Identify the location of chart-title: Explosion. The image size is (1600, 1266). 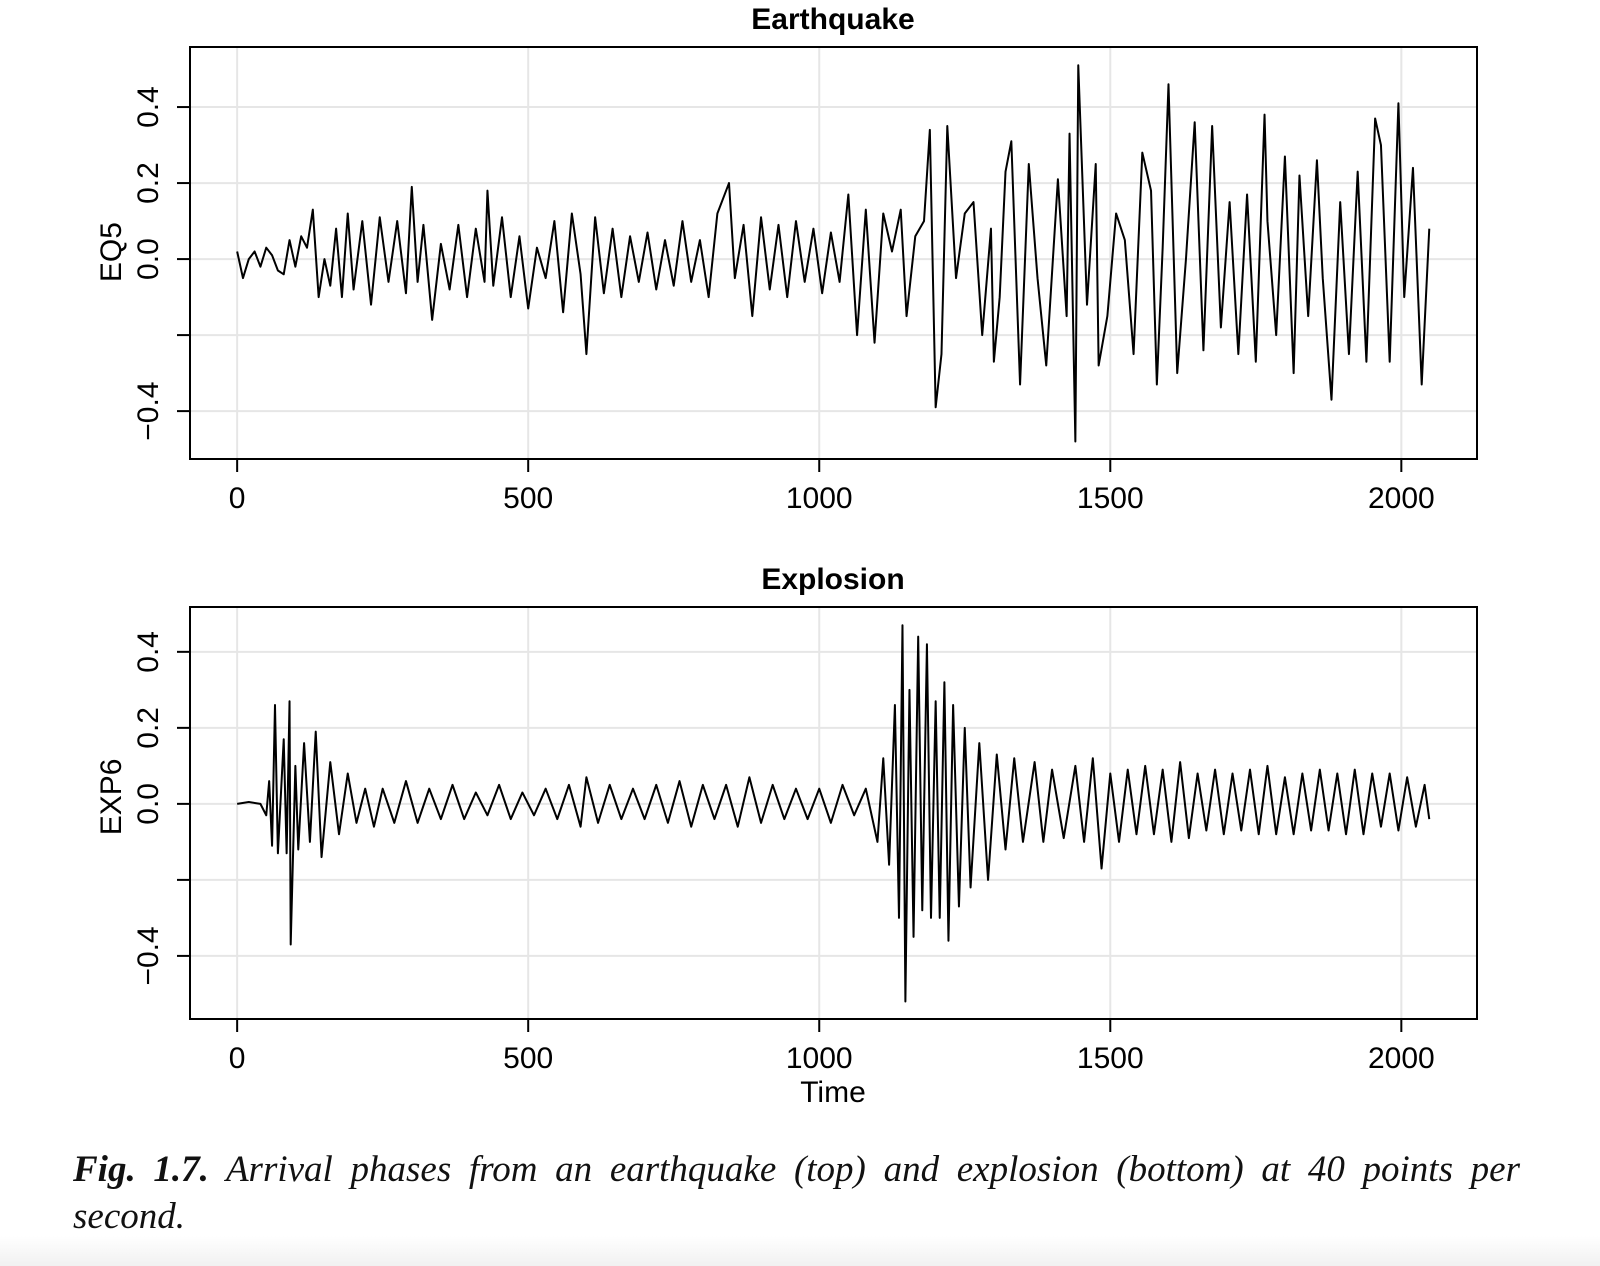
(832, 579).